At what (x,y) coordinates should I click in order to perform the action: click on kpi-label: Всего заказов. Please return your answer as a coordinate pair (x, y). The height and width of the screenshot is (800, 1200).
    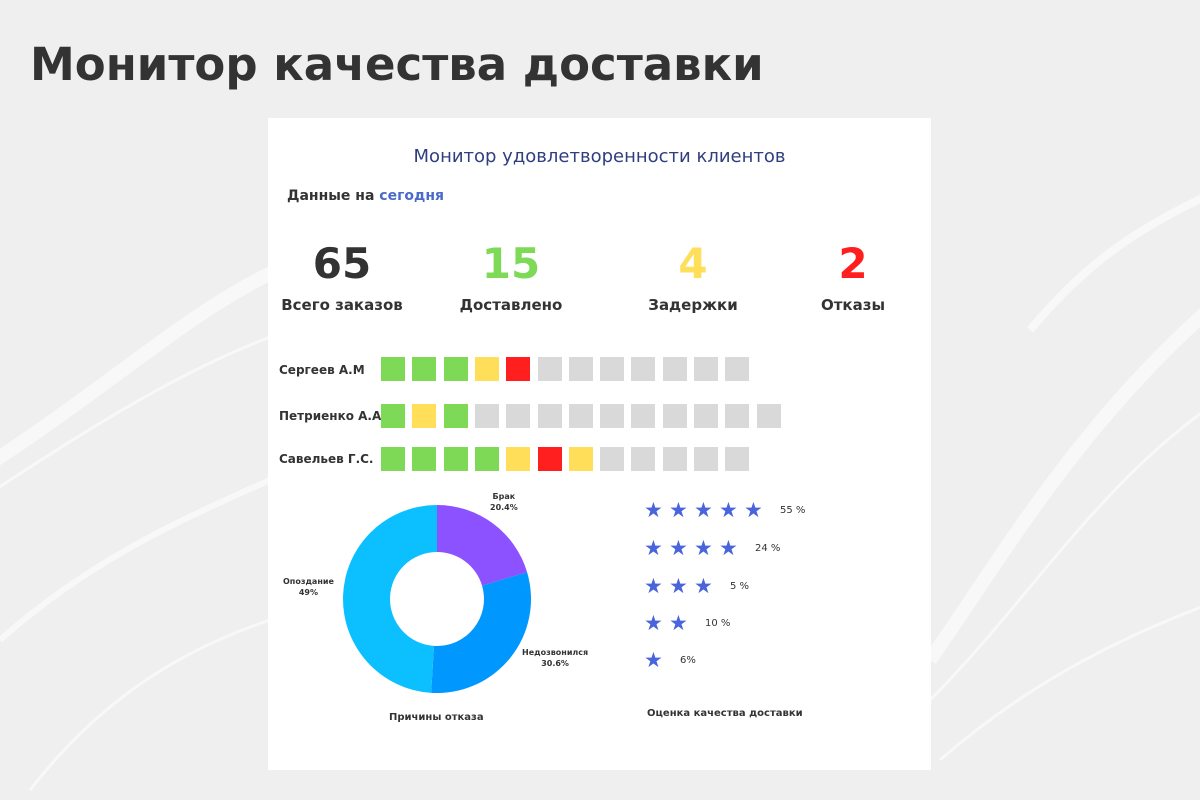
    Looking at the image, I should click on (342, 305).